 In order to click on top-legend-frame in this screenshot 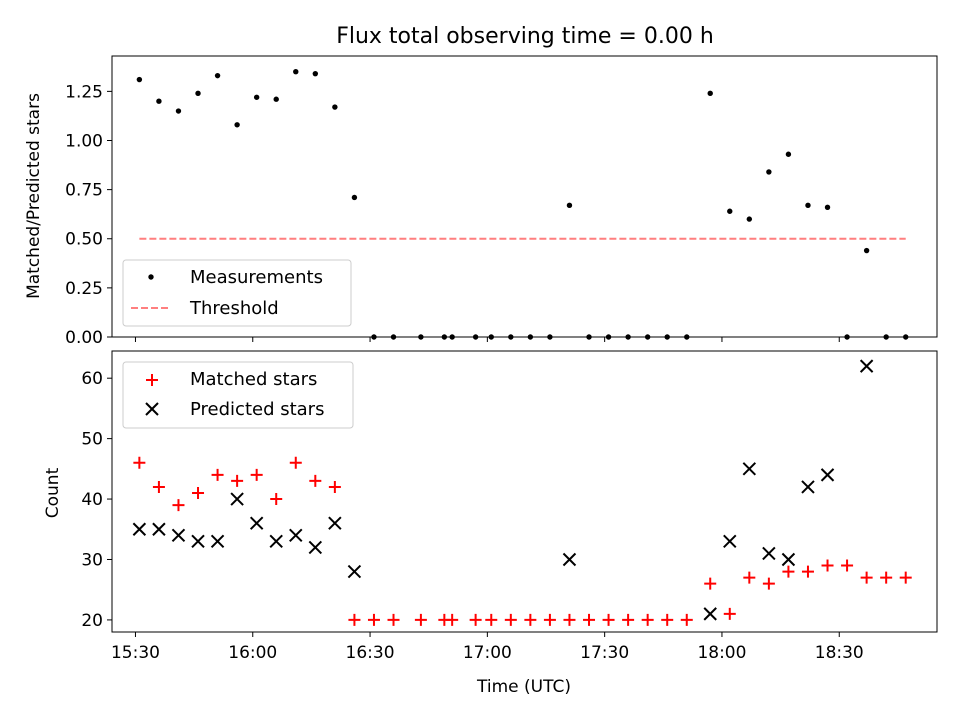, I will do `click(237, 293)`.